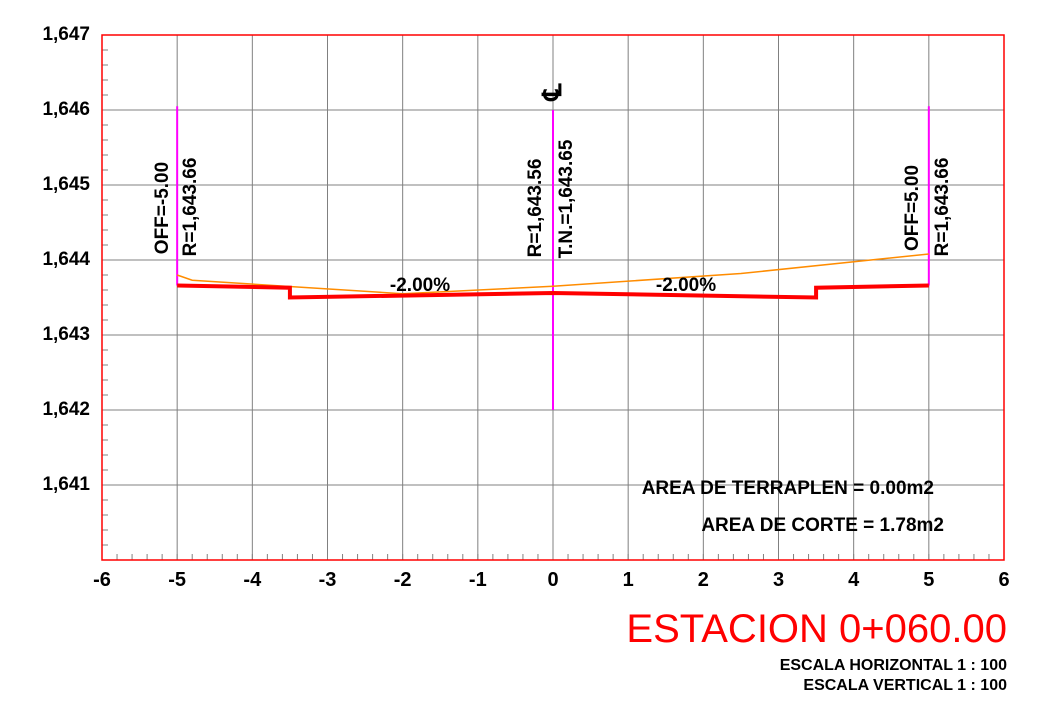  I want to click on station-title: ESTACION 0+060.00, so click(816, 629).